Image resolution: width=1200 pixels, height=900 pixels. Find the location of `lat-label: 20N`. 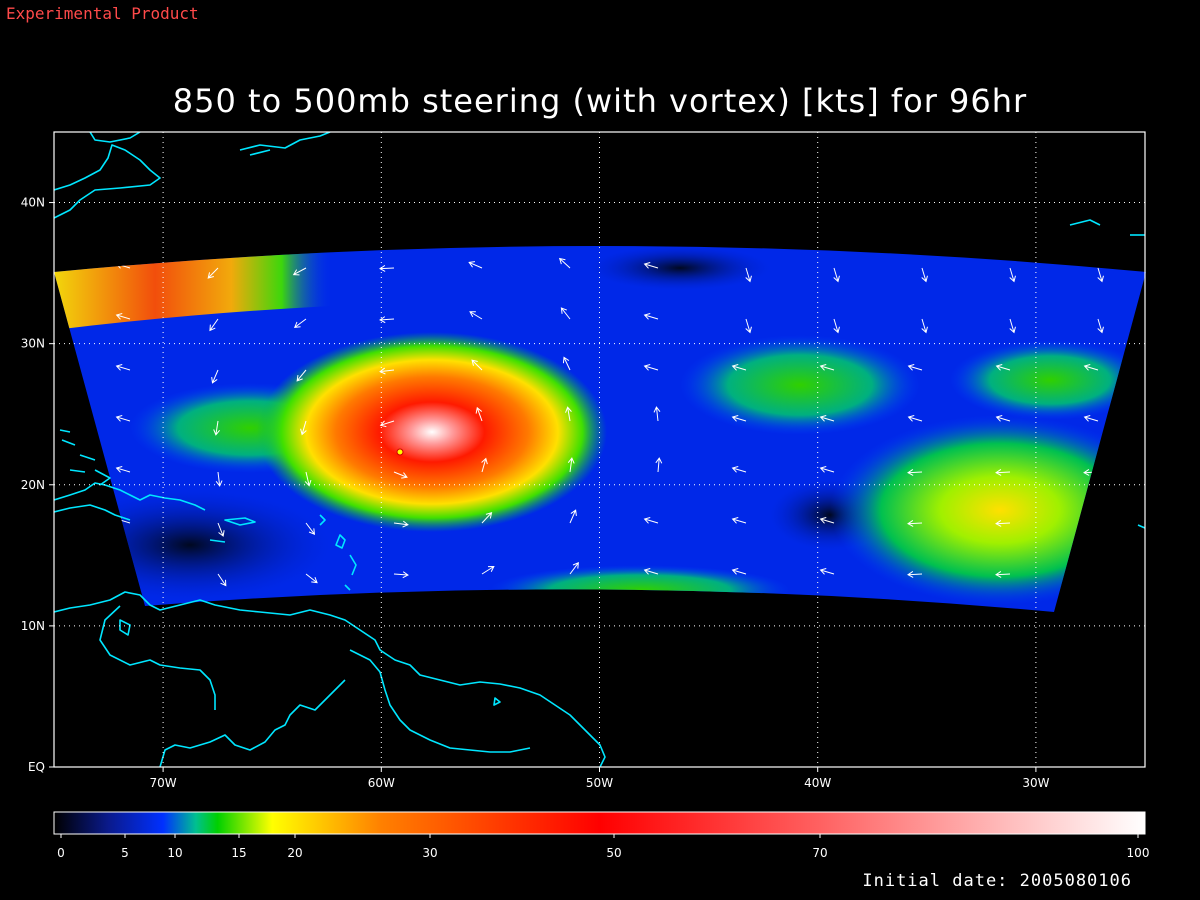

lat-label: 20N is located at coordinates (33, 485).